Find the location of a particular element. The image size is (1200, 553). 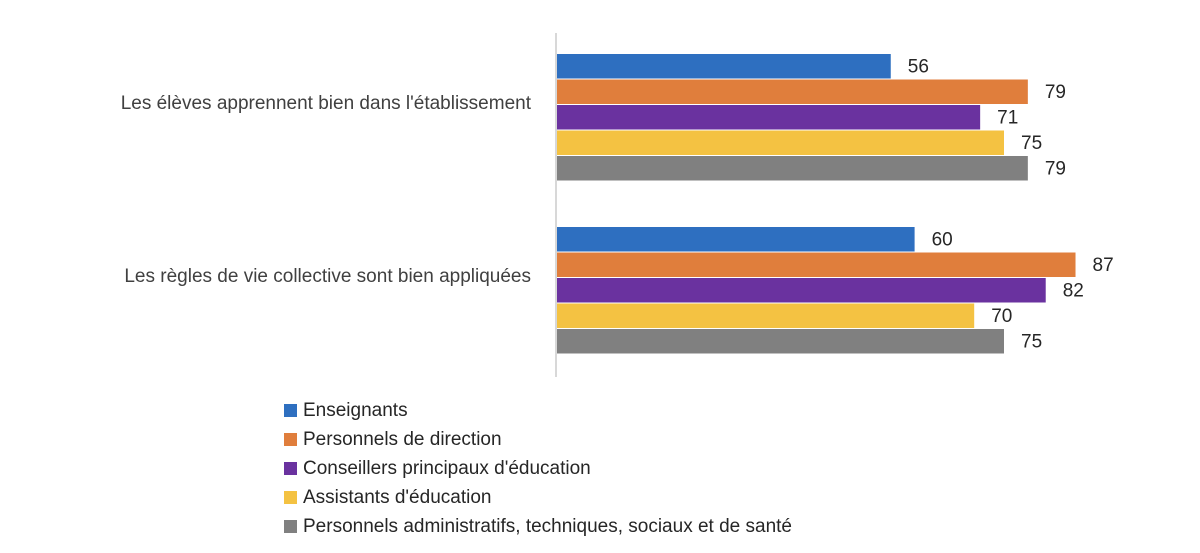

legend-label: Conseillers principaux d'éducation is located at coordinates (447, 468).